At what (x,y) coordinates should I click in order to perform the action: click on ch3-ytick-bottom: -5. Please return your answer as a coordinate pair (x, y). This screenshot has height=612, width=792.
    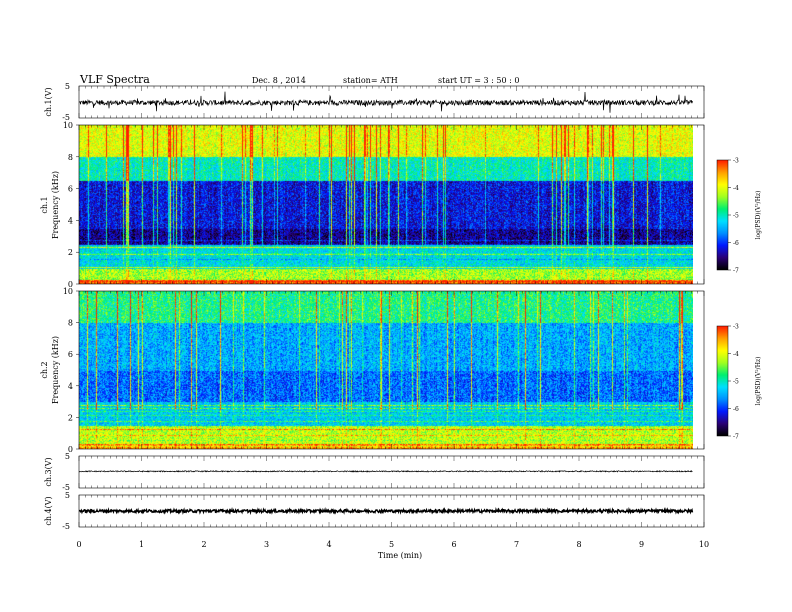
    Looking at the image, I should click on (66, 487).